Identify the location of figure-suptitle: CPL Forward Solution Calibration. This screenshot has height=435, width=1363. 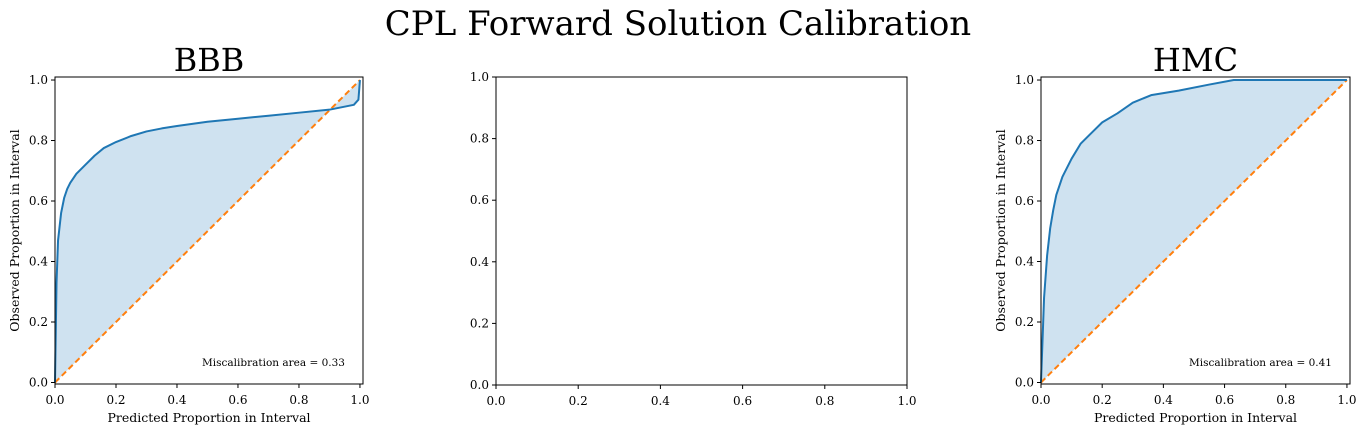
(678, 24).